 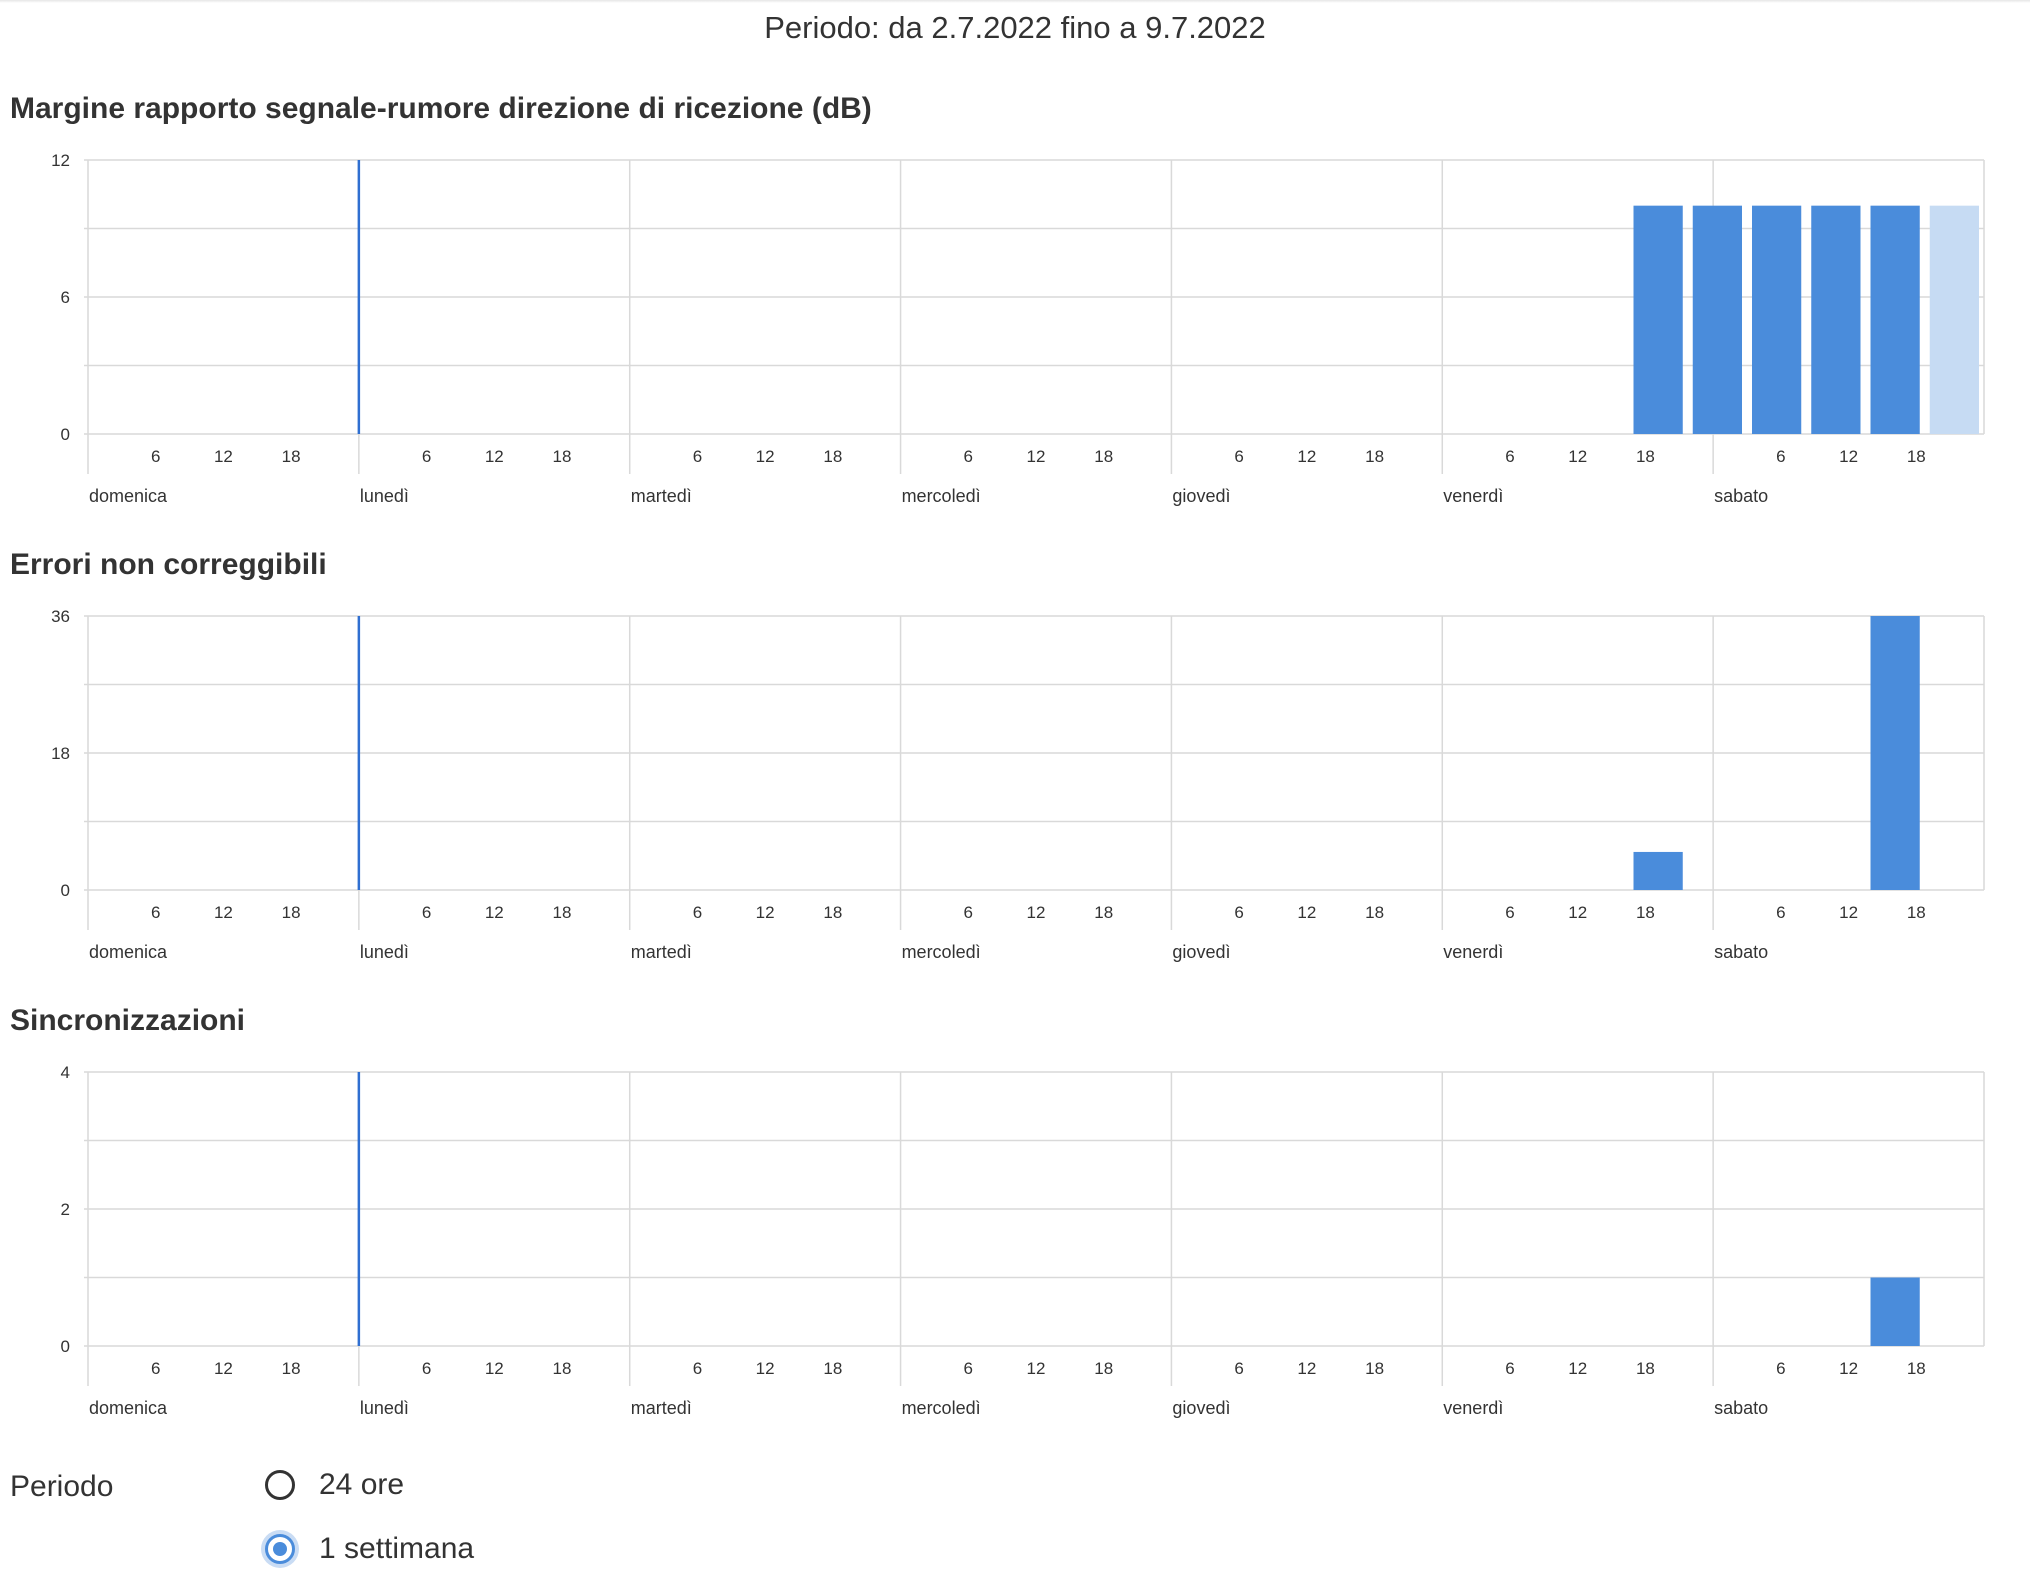 I want to click on period-label: Periodo, so click(x=62, y=1486).